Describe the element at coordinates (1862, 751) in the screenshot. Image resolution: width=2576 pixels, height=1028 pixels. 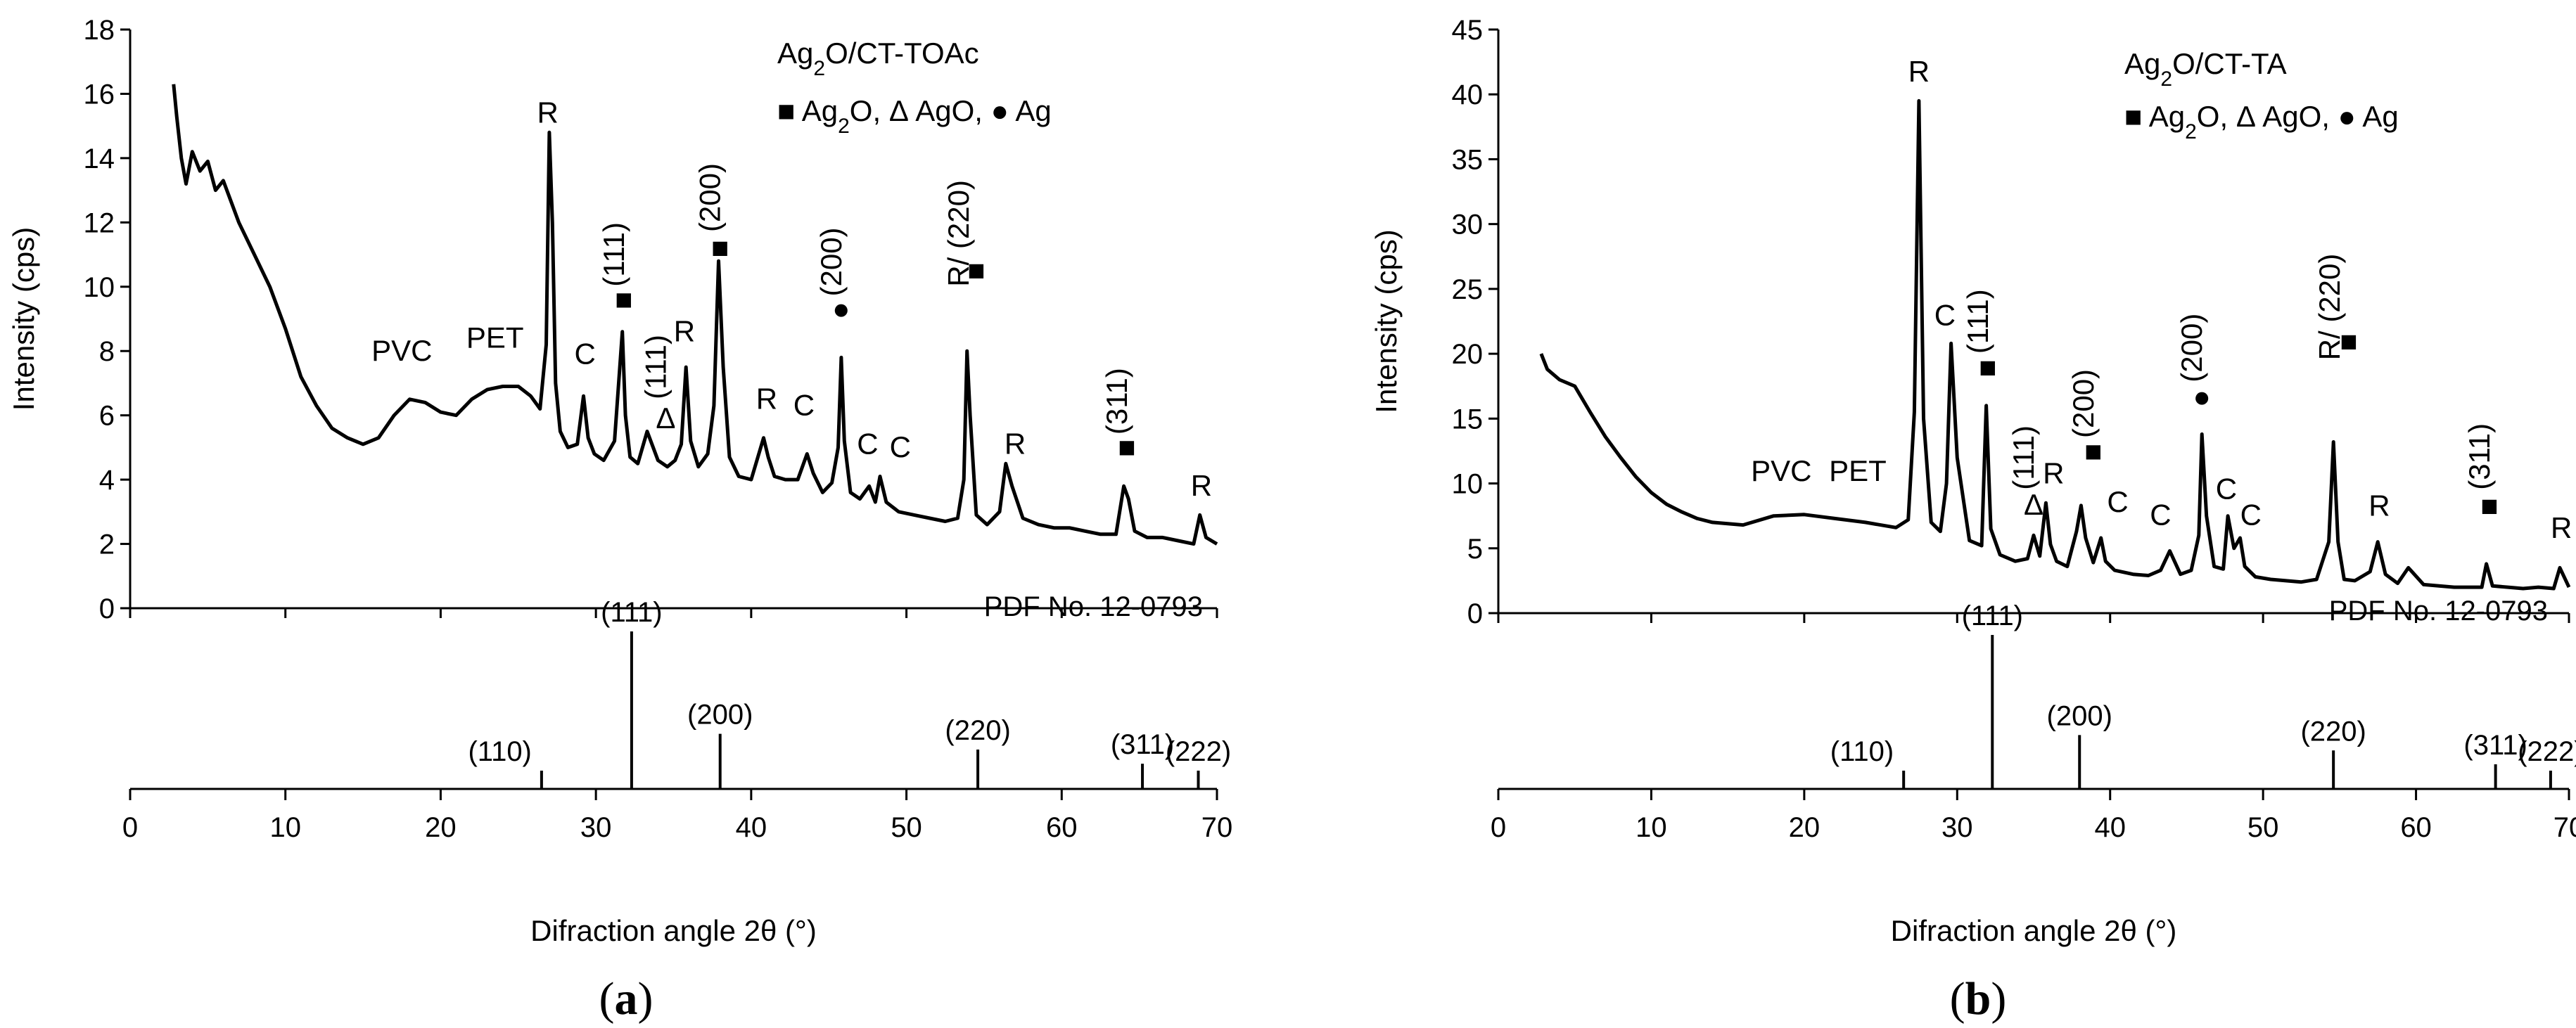
I see `ref-peak-label: (110)` at that location.